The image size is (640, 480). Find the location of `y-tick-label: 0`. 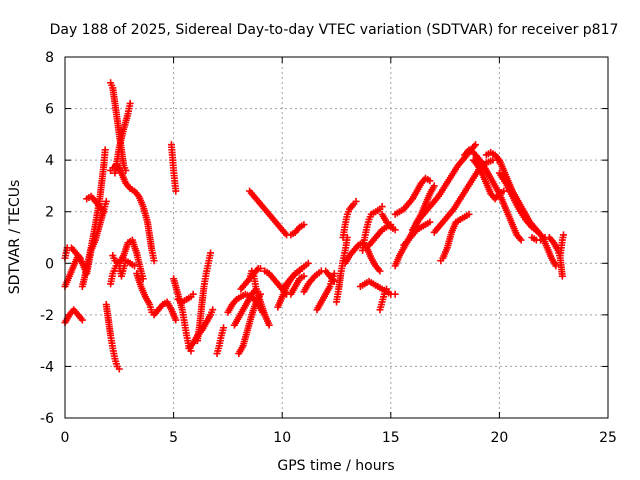

y-tick-label: 0 is located at coordinates (49, 264).